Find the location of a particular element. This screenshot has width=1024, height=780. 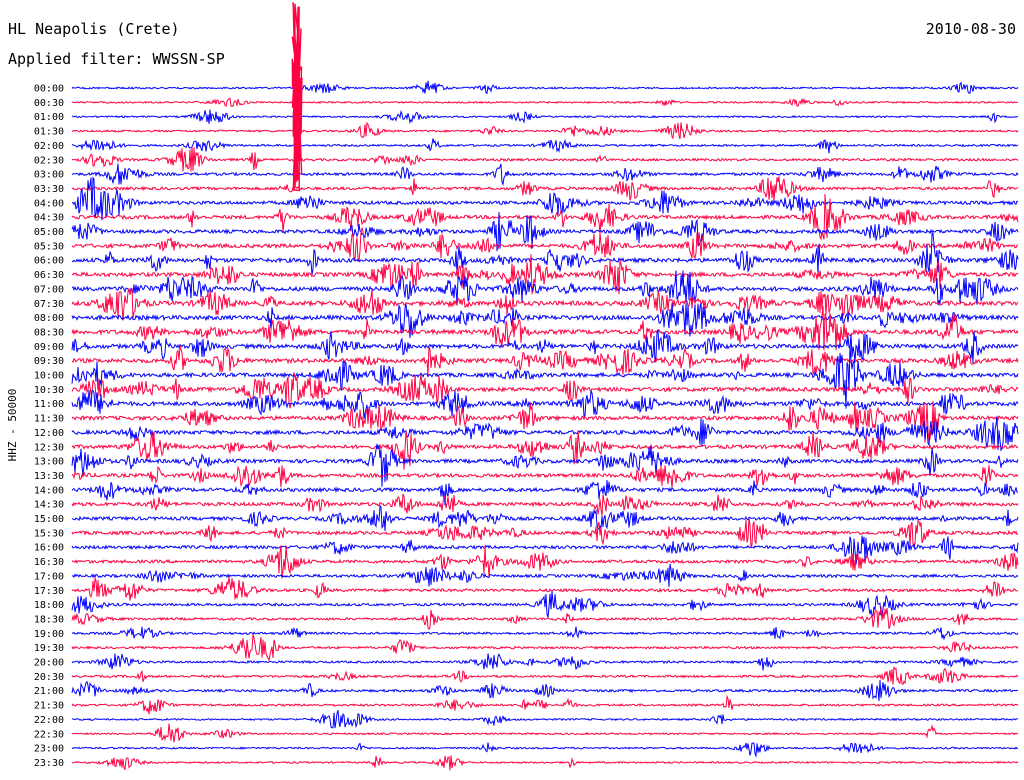

row-time-label: 03:30 is located at coordinates (49, 189).